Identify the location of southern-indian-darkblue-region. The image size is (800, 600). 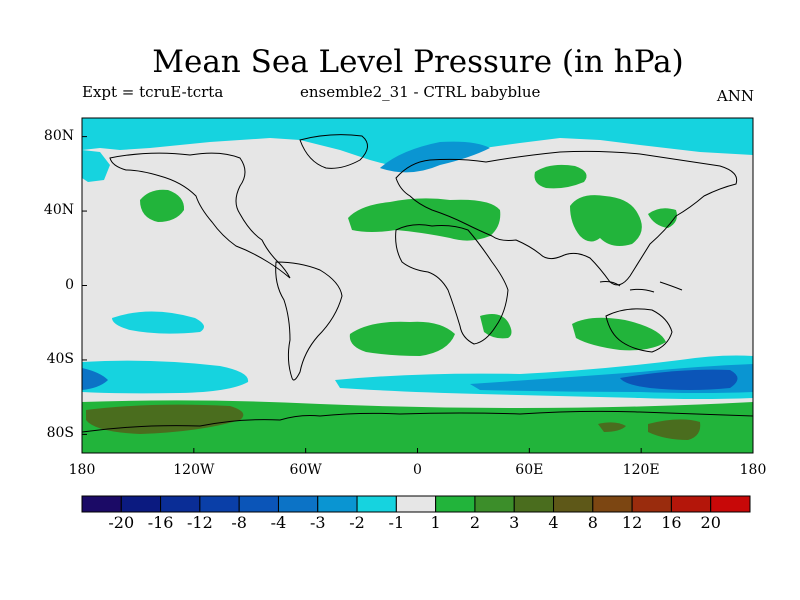
(679, 379).